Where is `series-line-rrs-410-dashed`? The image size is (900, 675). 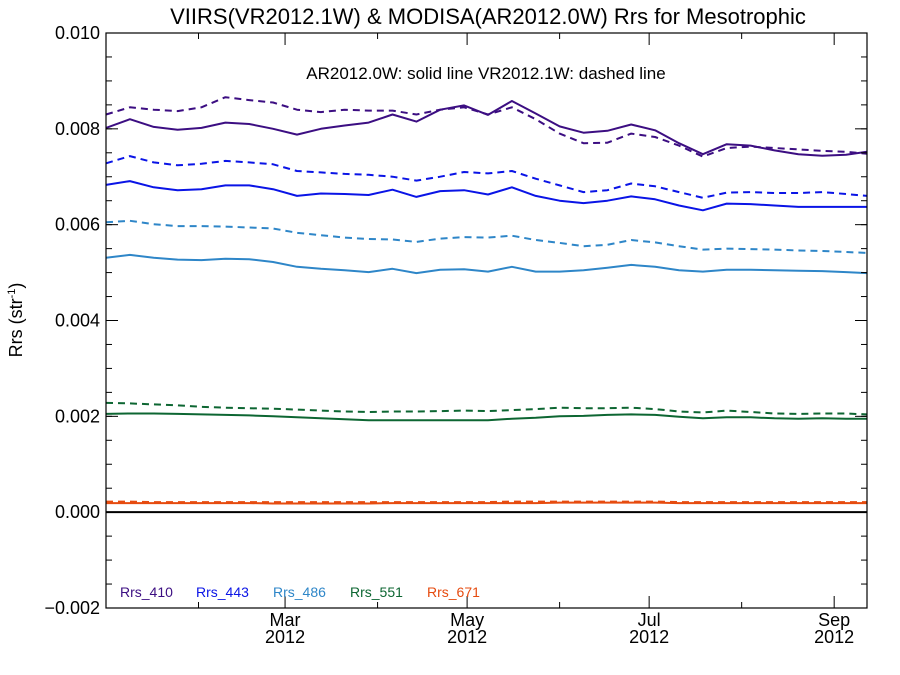
series-line-rrs-410-dashed is located at coordinates (486, 127).